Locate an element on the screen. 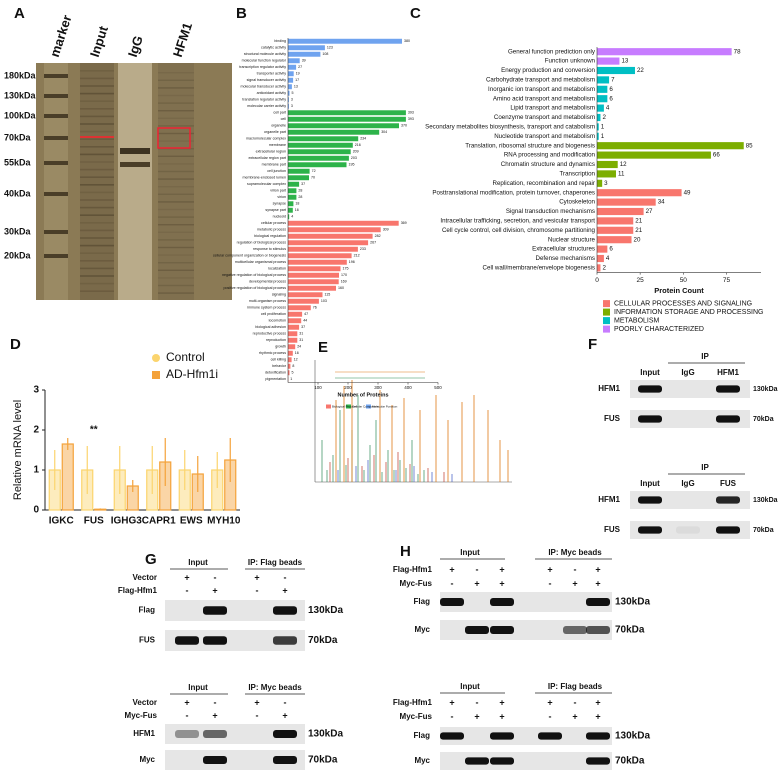 This screenshot has height=774, width=784. condition-label: Vector is located at coordinates (145, 702).